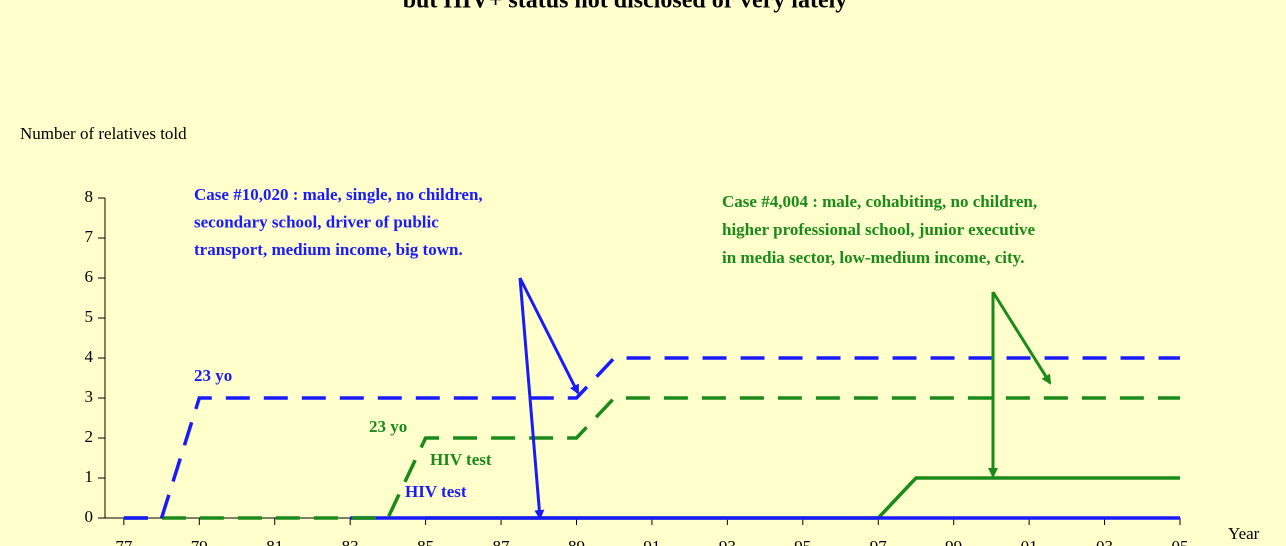  What do you see at coordinates (425, 541) in the screenshot?
I see `x-tick-label: 85` at bounding box center [425, 541].